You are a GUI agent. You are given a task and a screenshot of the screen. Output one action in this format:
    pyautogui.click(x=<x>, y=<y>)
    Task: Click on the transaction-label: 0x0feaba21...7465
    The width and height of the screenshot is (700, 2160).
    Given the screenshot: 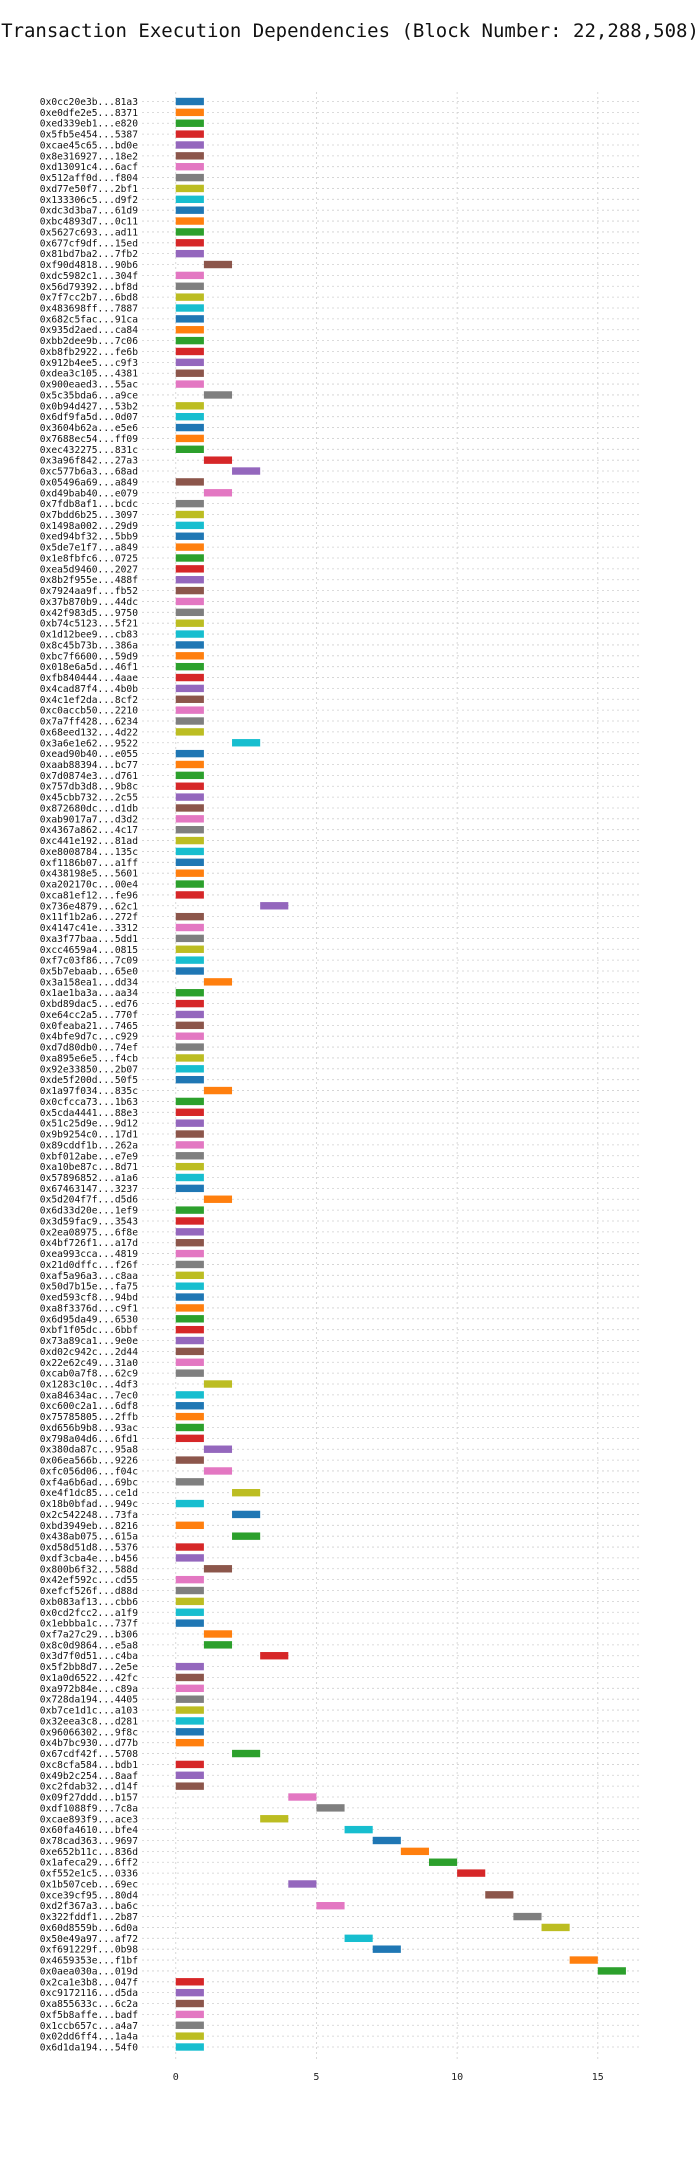 What is the action you would take?
    pyautogui.click(x=89, y=1026)
    